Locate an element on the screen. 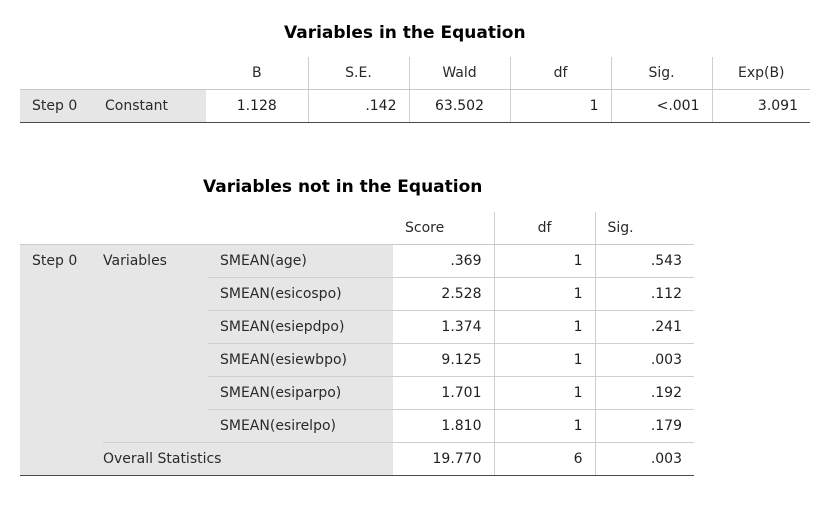  table1-title: Variables in the Equation is located at coordinates (405, 33).